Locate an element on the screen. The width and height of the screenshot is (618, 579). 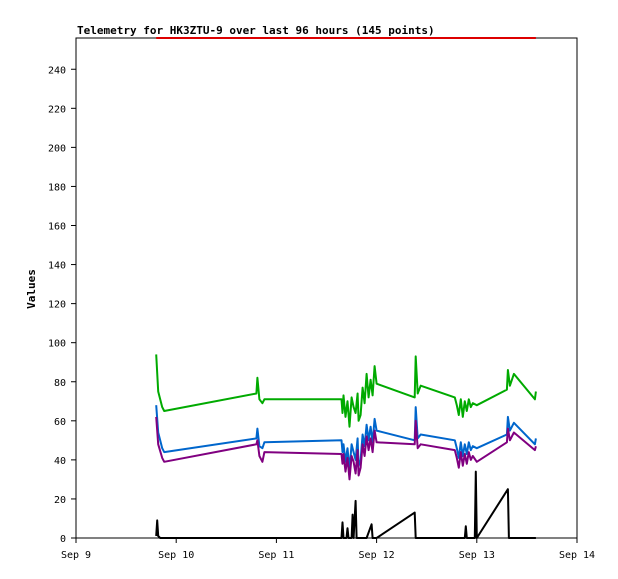
y-tick-label: 20 is located at coordinates (60, 500).